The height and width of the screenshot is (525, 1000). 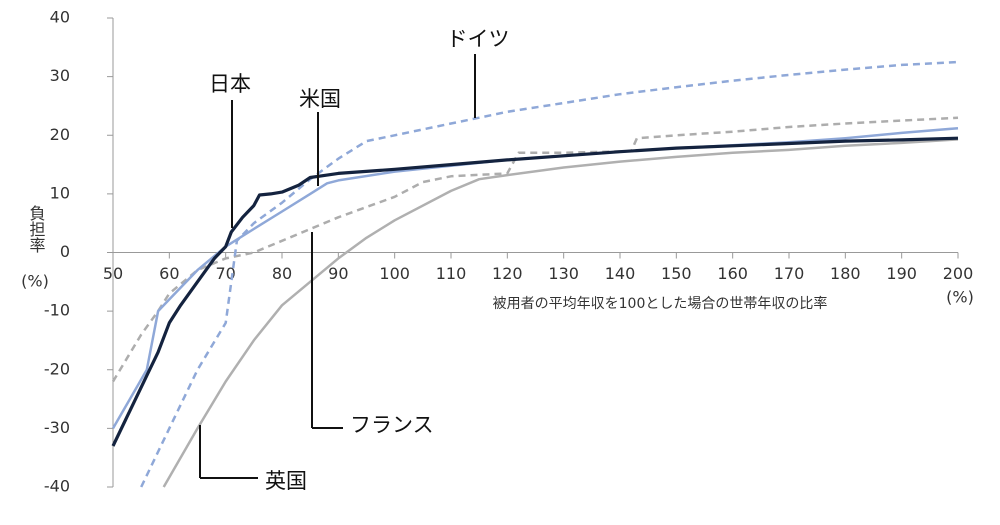 What do you see at coordinates (282, 273) in the screenshot?
I see `x-tick-label: 80` at bounding box center [282, 273].